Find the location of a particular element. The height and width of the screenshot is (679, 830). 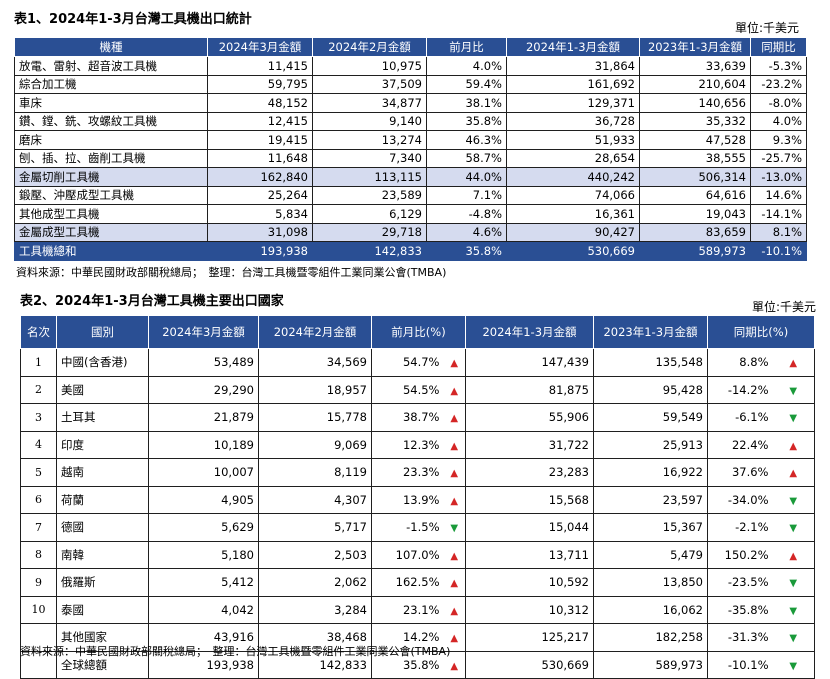

rank-cell: 5 is located at coordinates (38, 472).